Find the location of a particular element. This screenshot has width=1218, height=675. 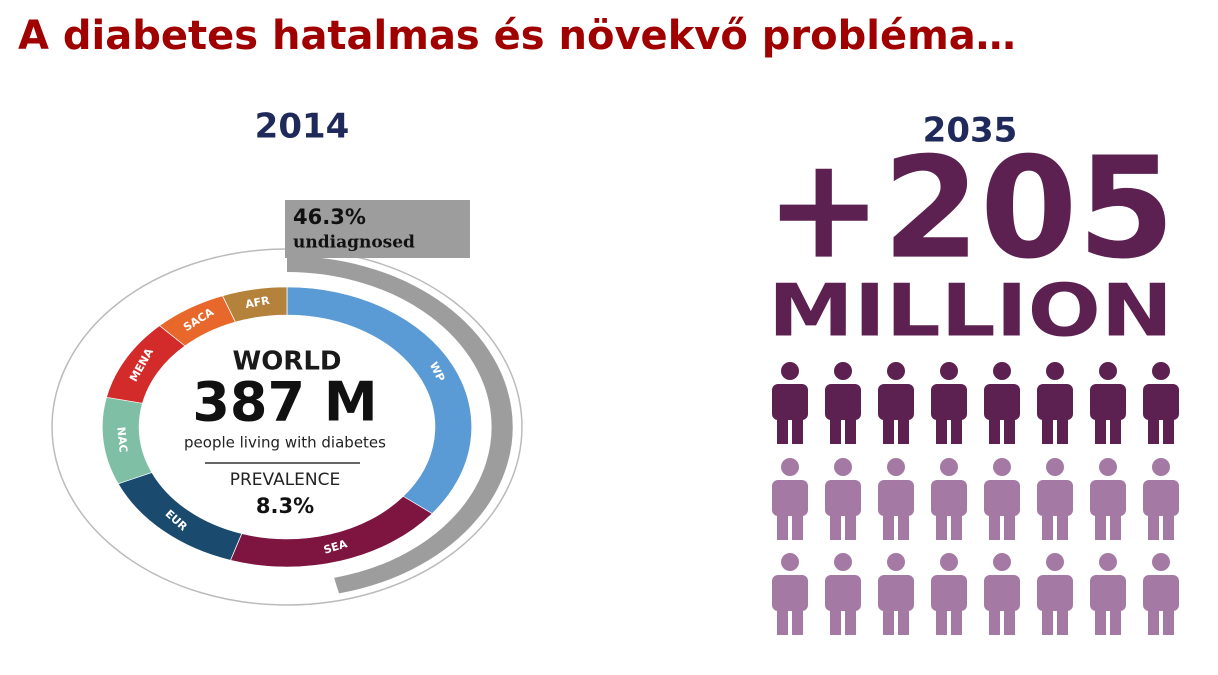

unit: MILLION is located at coordinates (970, 311).